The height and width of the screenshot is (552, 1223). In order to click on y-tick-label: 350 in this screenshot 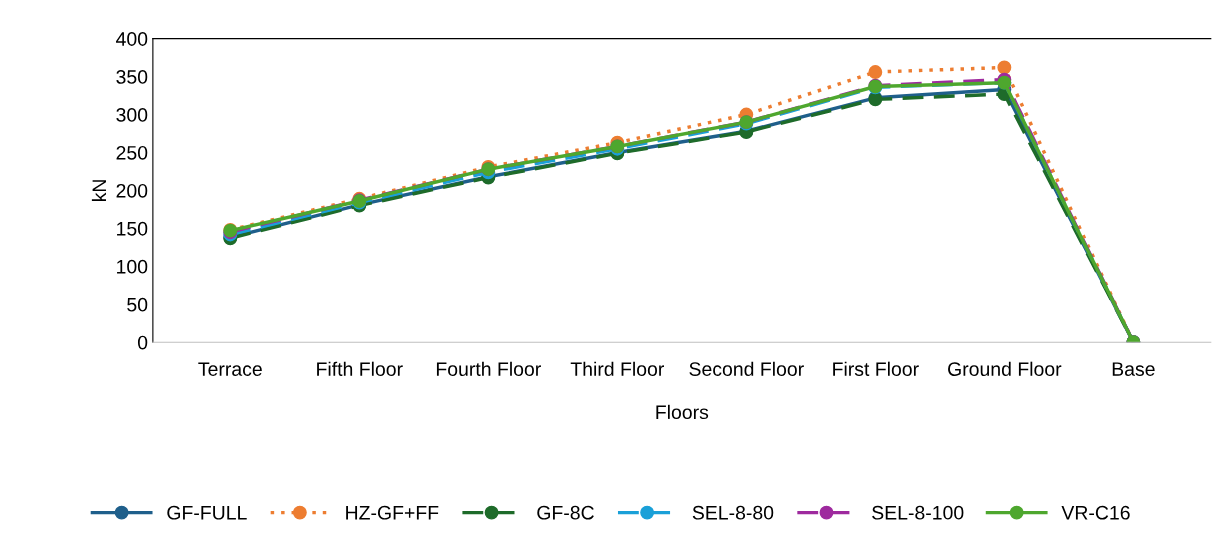, I will do `click(132, 77)`.